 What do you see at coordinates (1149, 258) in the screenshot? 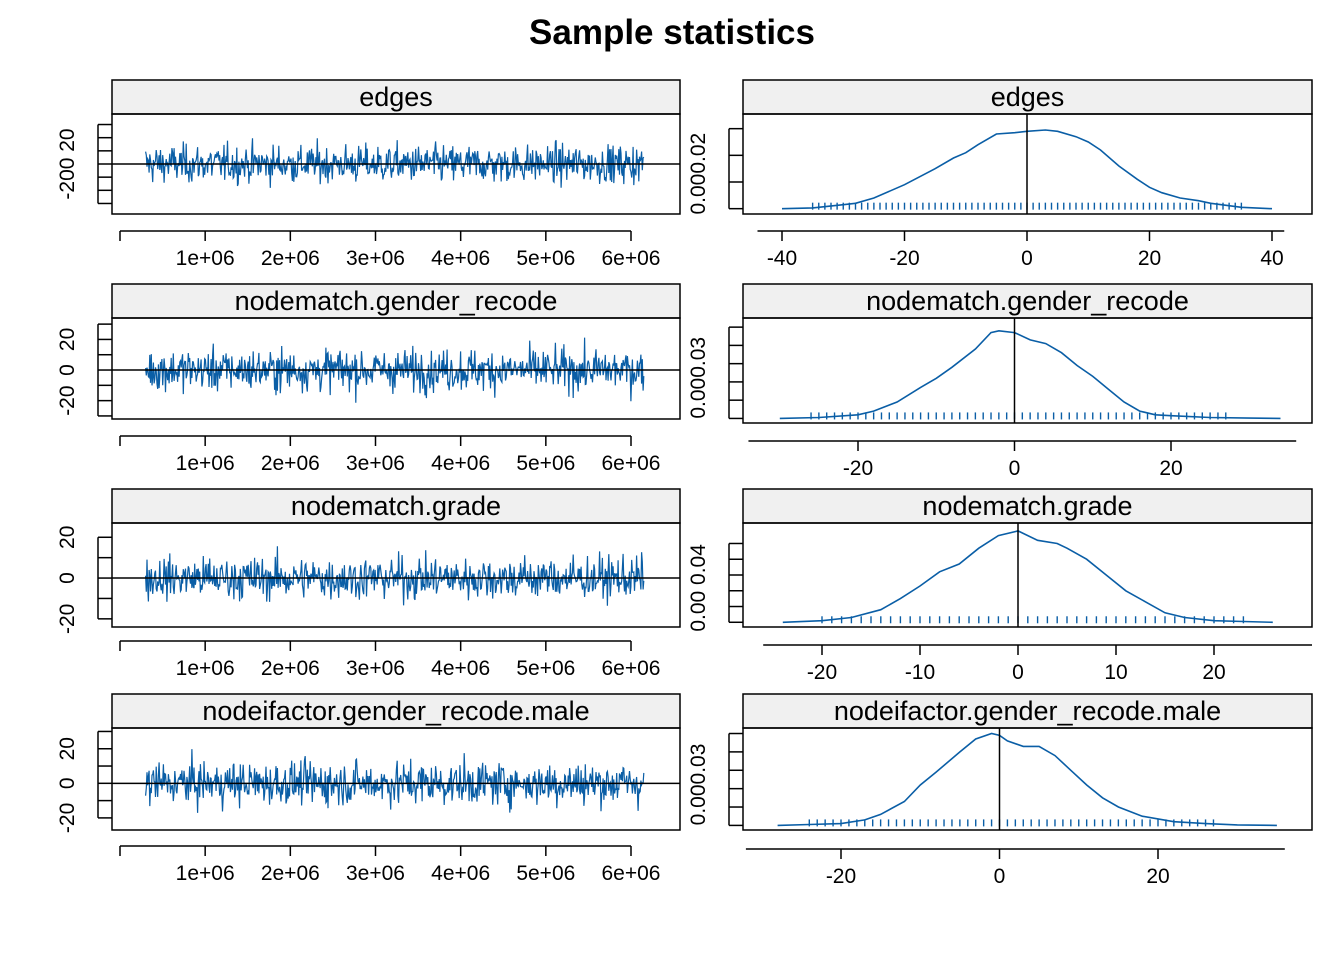
I see `x-tick-label-density-0: 20` at bounding box center [1149, 258].